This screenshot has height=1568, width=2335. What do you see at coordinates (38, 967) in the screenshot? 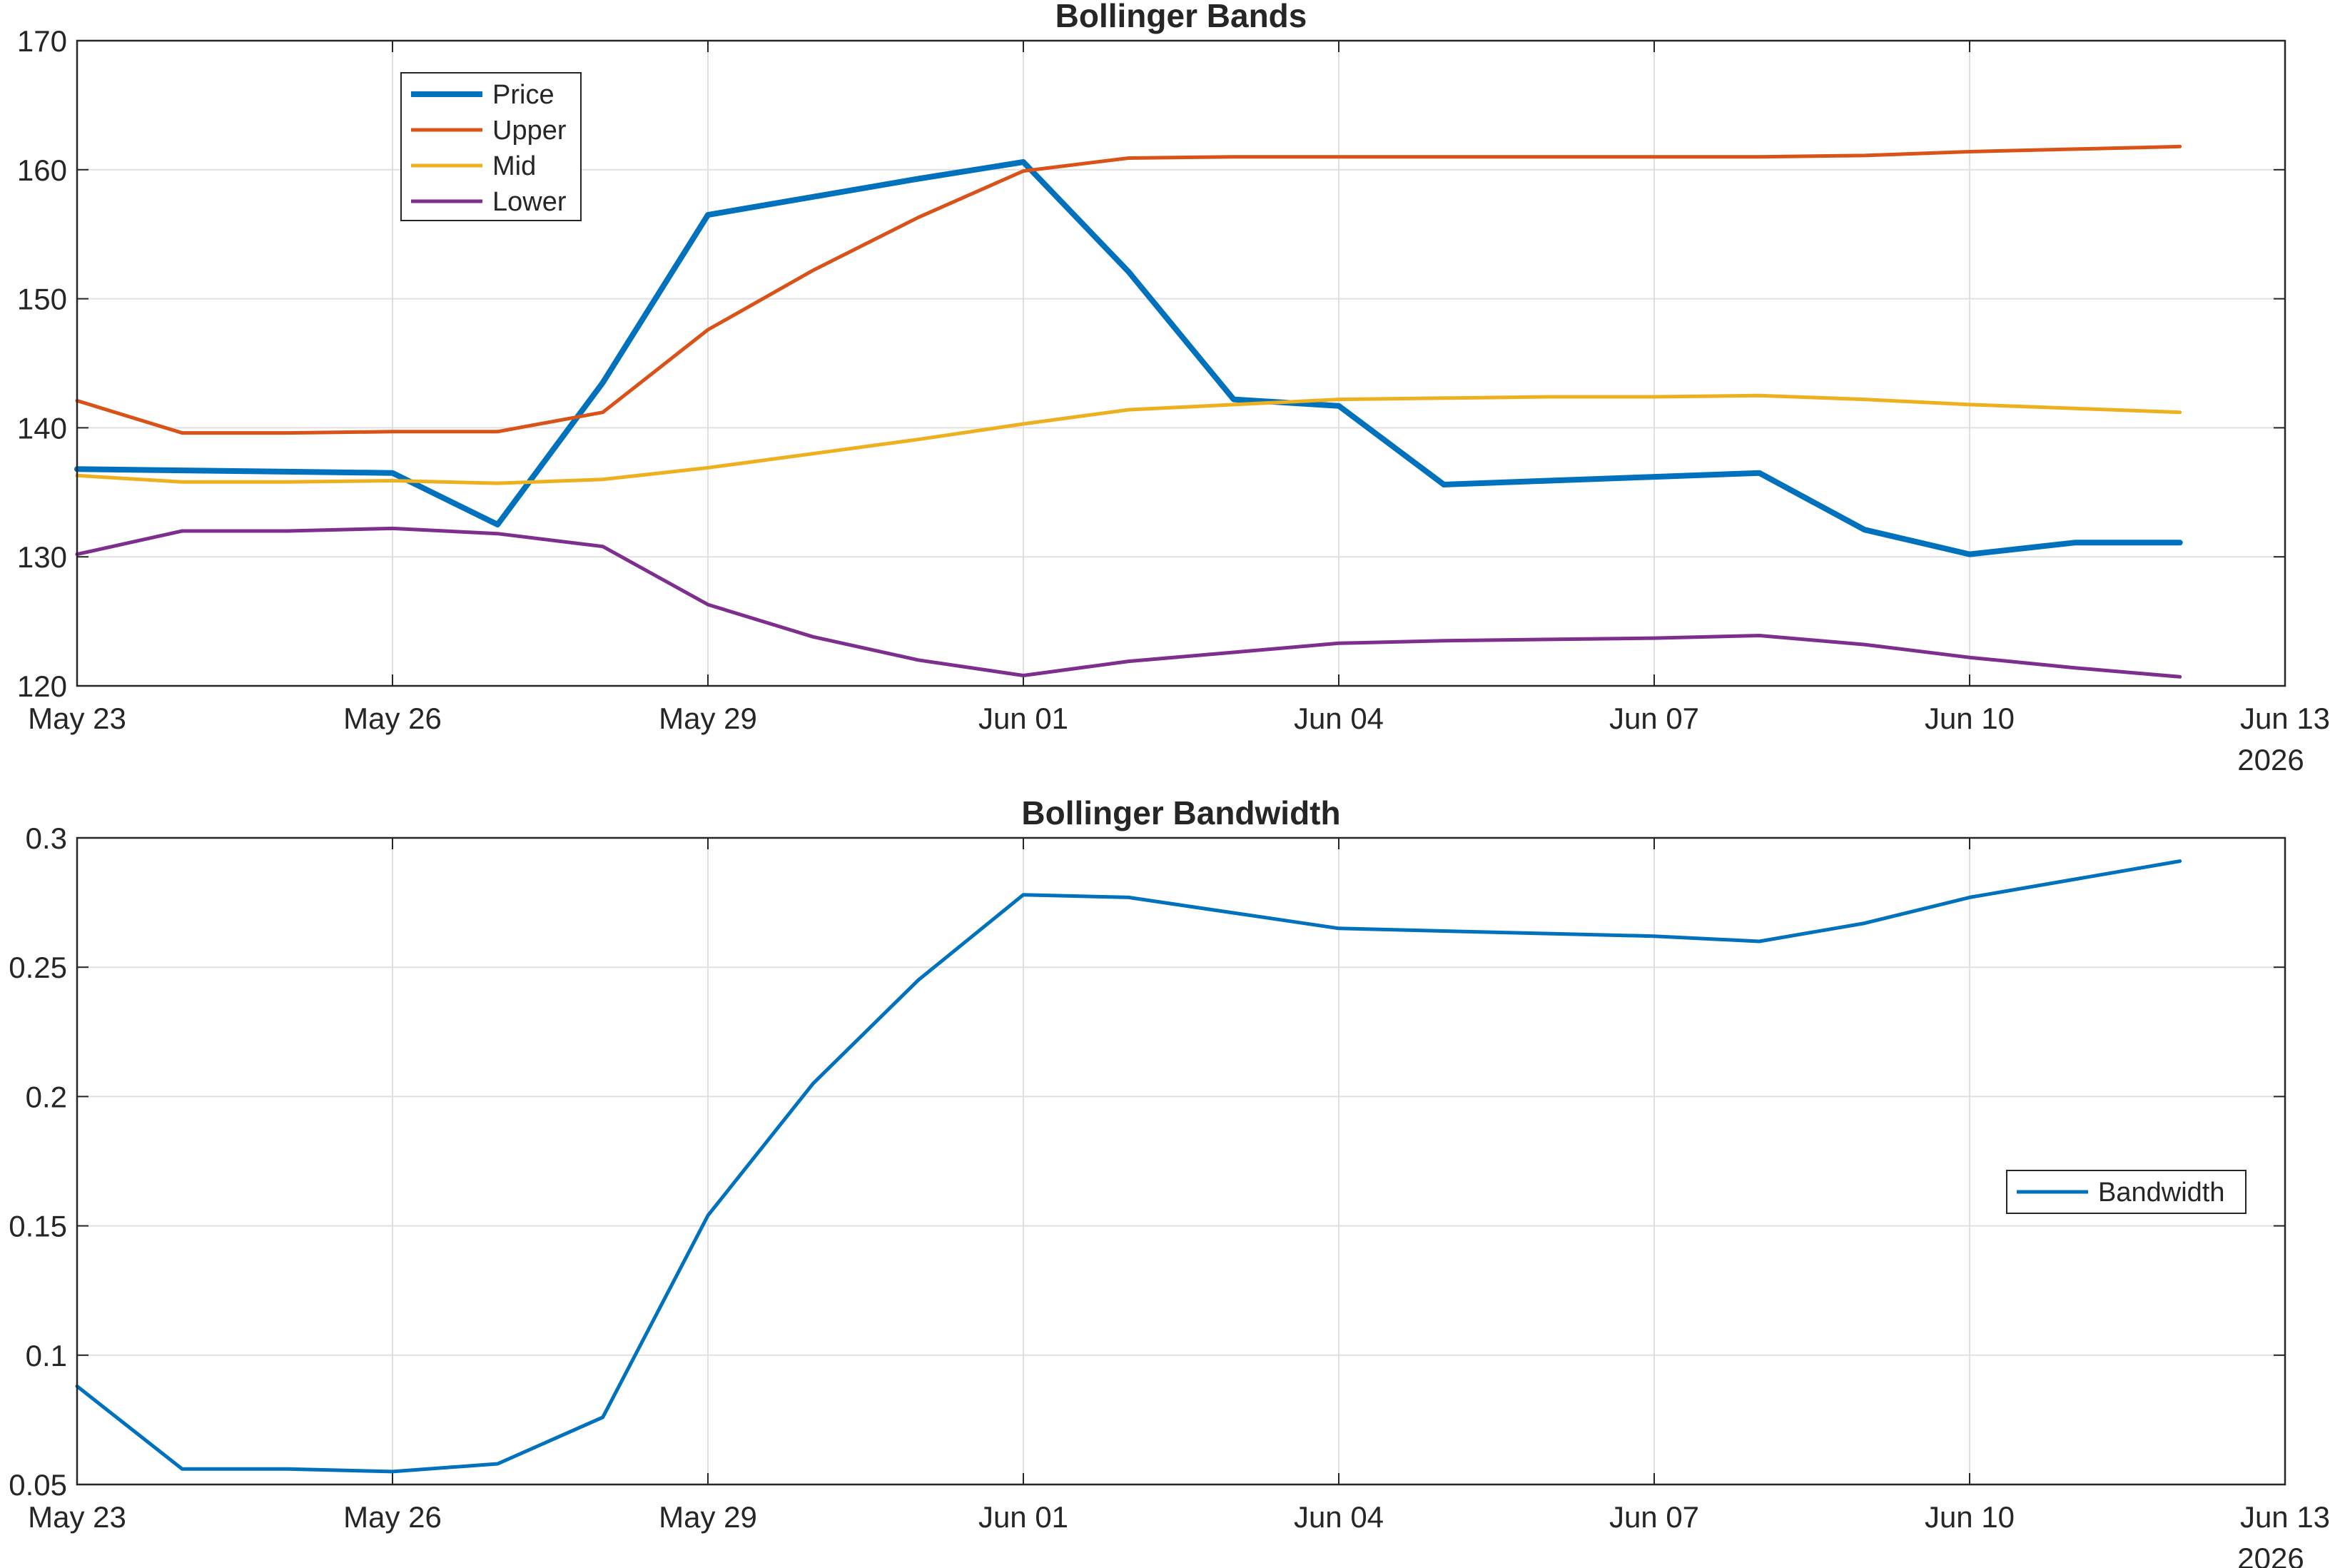
I see `y-tick-label: 0.25` at bounding box center [38, 967].